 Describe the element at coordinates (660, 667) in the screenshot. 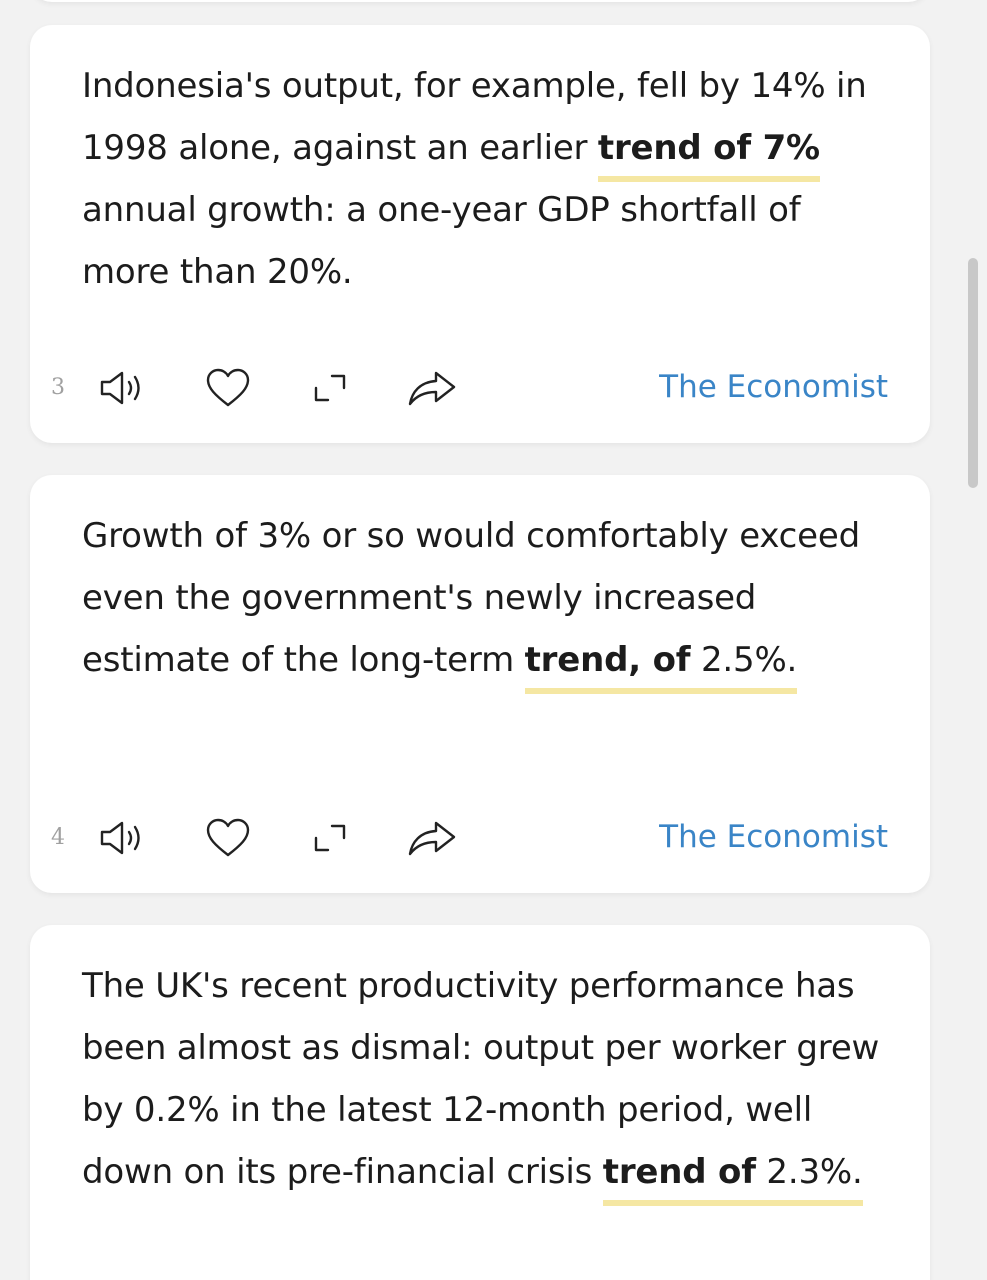

I see `highlighted-term: trend, of 2.5%.` at that location.